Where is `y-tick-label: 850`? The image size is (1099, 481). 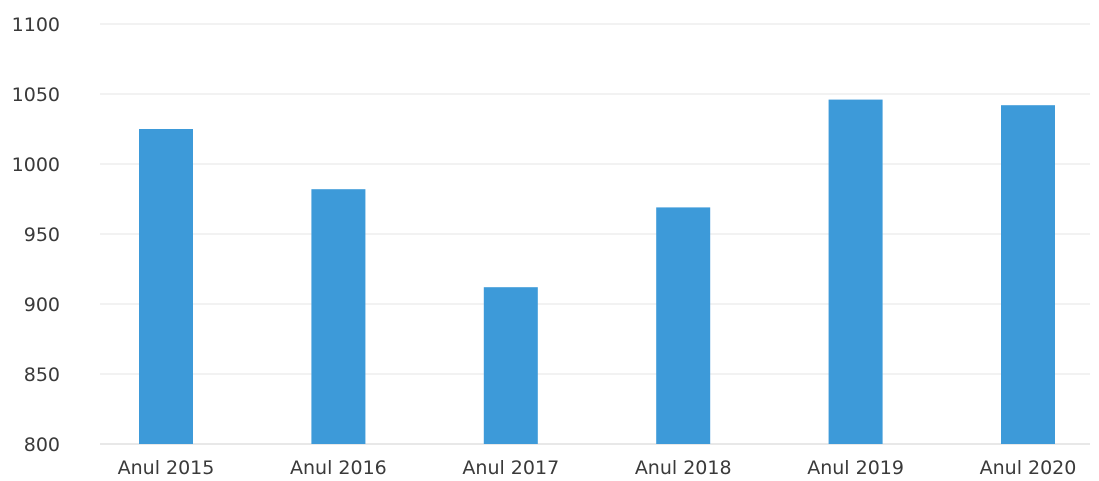
y-tick-label: 850 is located at coordinates (42, 375).